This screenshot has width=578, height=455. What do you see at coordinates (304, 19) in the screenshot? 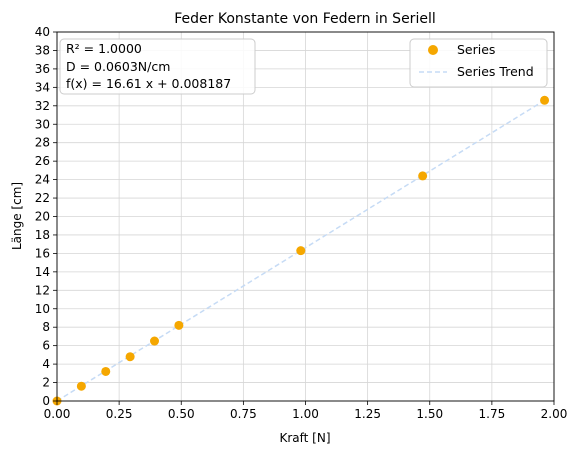
I see `chart-title: Feder Konstante von Federn in Seriell` at bounding box center [304, 19].